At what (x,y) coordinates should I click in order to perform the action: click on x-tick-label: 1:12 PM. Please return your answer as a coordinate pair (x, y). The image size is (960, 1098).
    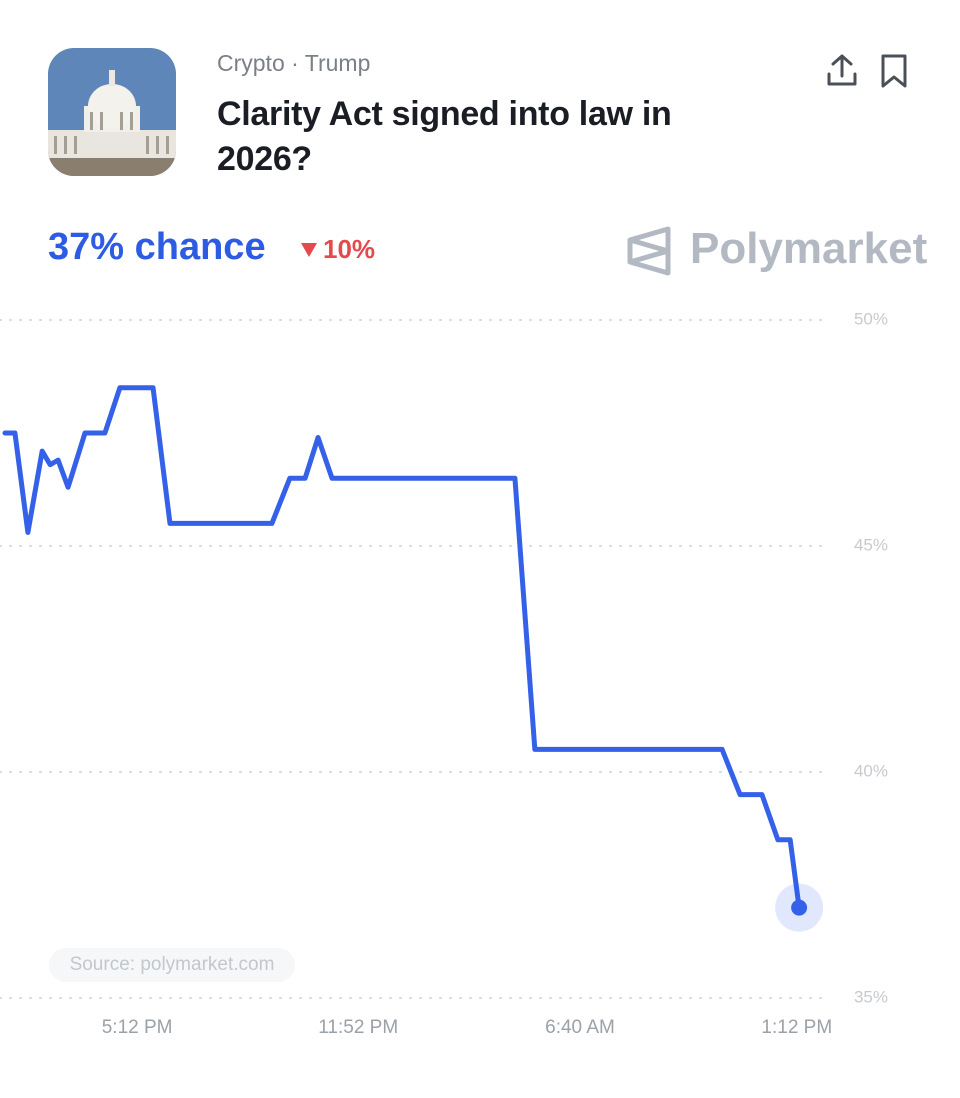
    Looking at the image, I should click on (796, 1027).